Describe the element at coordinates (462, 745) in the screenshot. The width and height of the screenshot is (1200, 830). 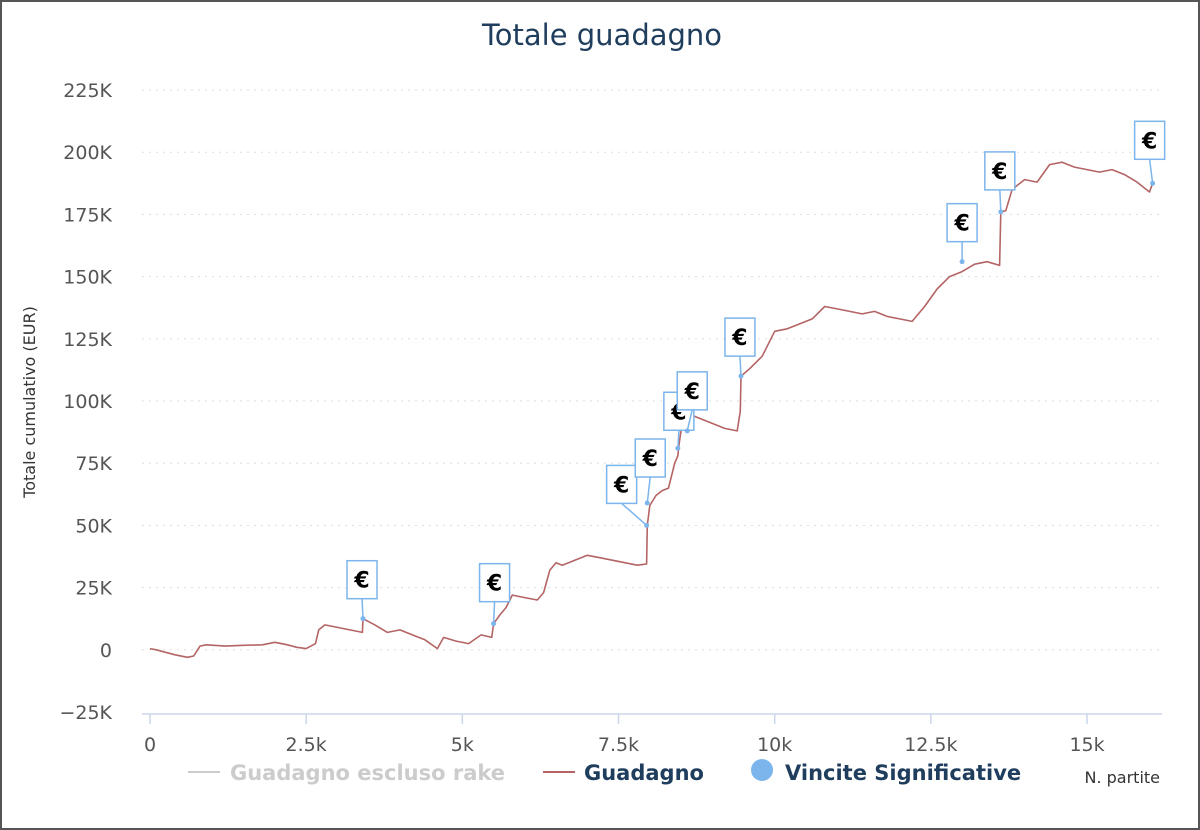
I see `x-tick-label: 5k` at that location.